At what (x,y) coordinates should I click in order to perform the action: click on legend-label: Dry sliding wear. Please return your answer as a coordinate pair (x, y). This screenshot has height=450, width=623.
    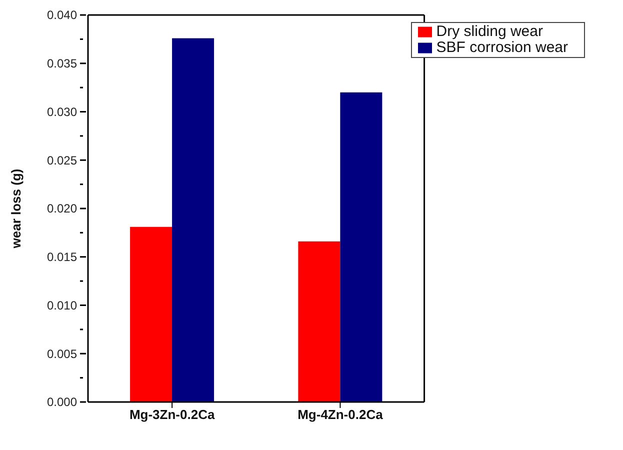
    Looking at the image, I should click on (489, 31).